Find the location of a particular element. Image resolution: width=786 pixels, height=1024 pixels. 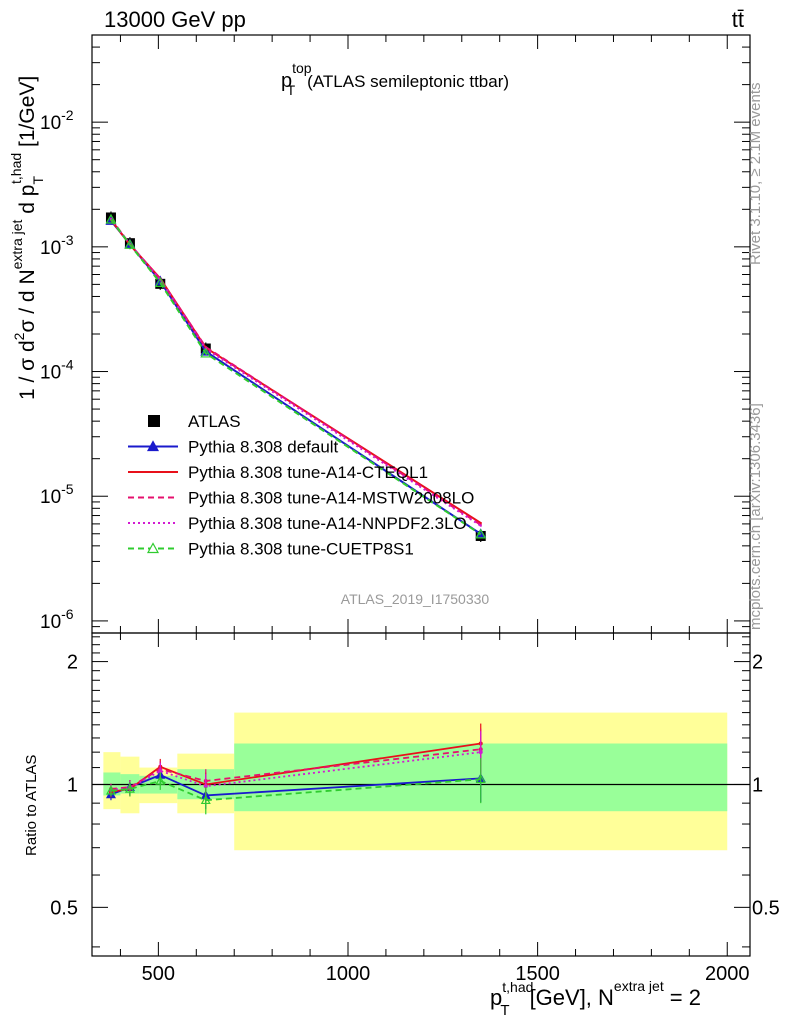

legend-label-pythia-8-308-default: Pythia 8.308 default is located at coordinates (263, 447).